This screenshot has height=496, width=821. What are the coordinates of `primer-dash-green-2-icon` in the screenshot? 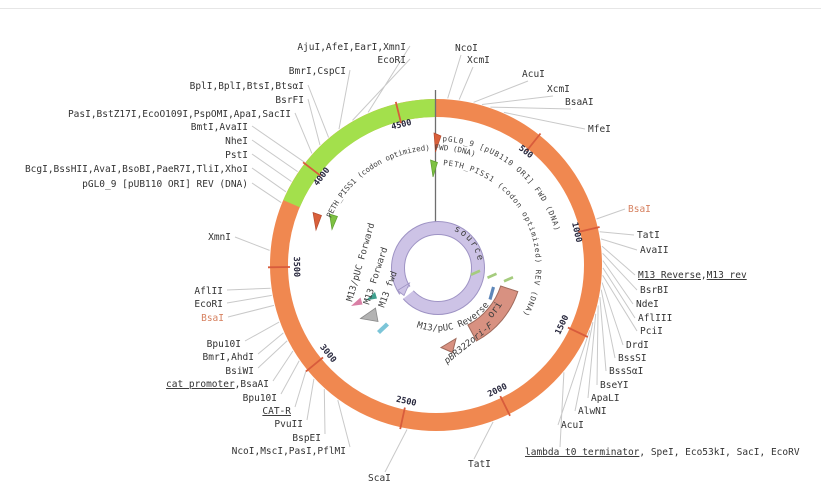 It's located at (492, 276).